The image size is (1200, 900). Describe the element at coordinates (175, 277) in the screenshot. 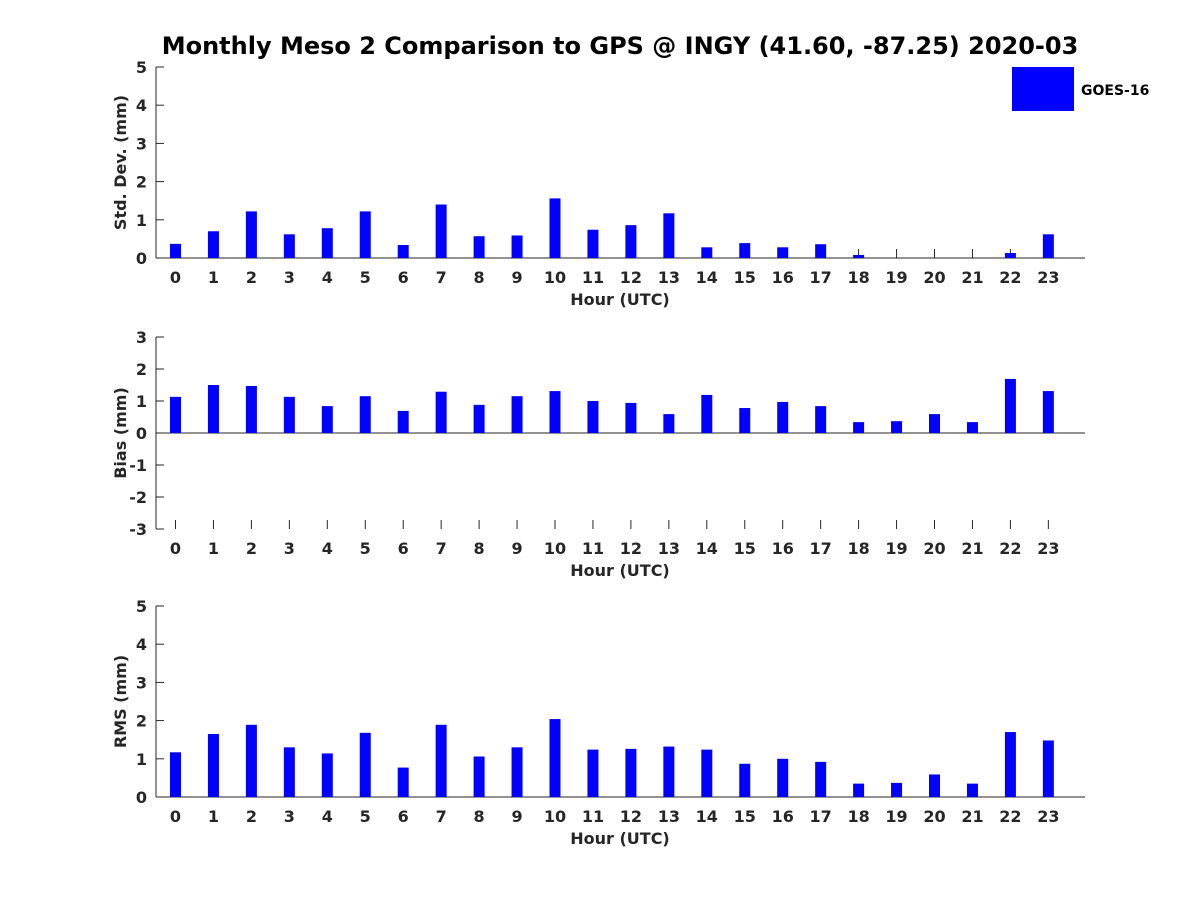

I see `x-tick-label: 0` at that location.